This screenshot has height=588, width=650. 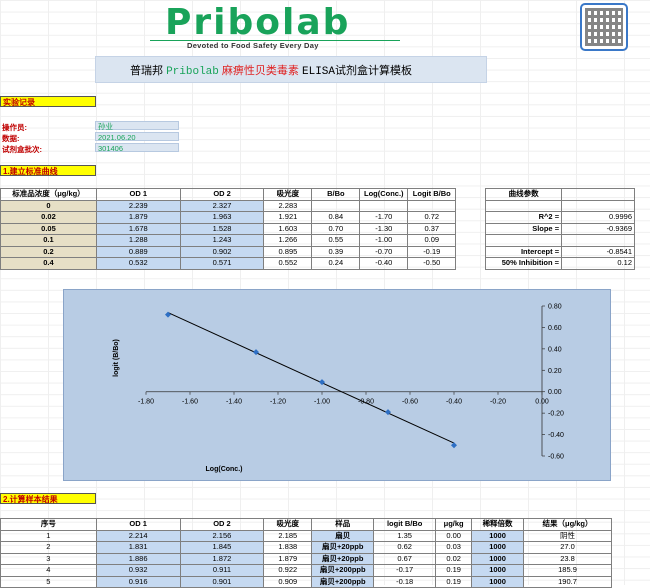 I want to click on spacer-cell, so click(x=471, y=241).